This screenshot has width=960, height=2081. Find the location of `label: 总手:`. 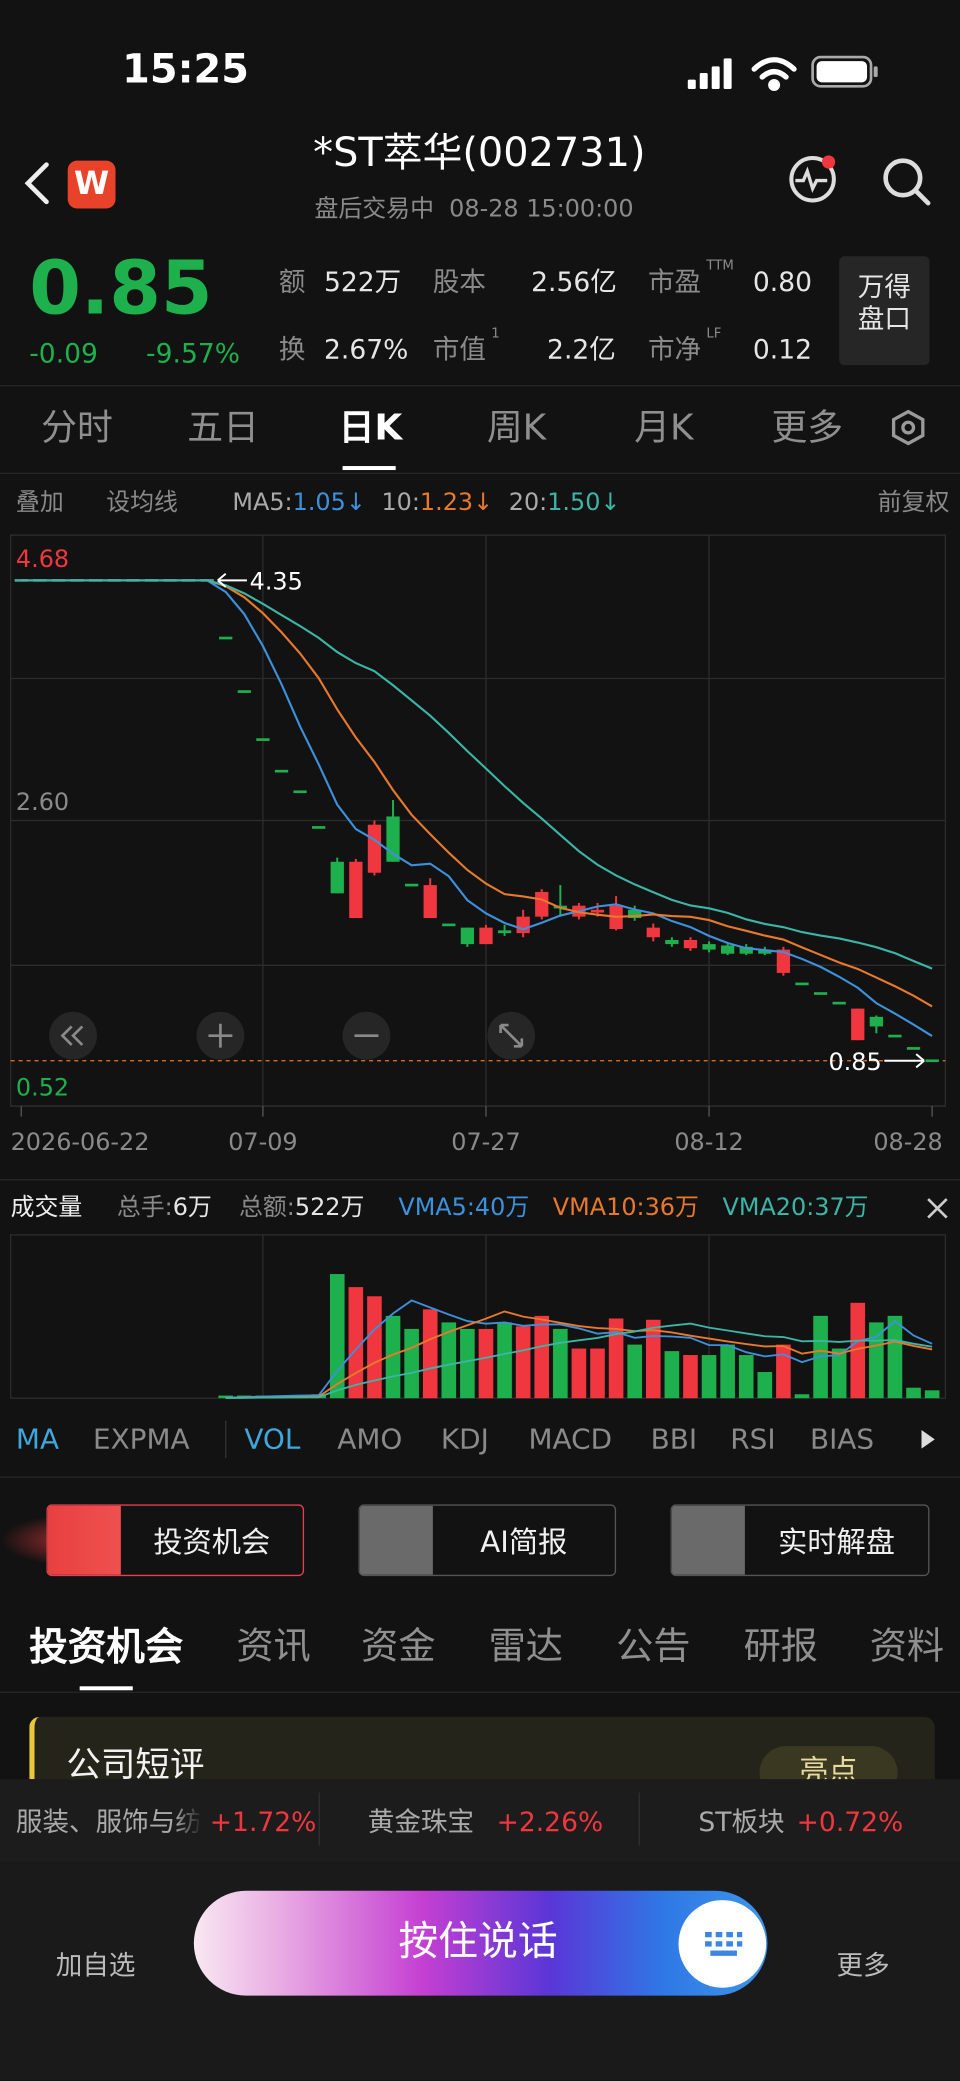

label: 总手: is located at coordinates (144, 1207).